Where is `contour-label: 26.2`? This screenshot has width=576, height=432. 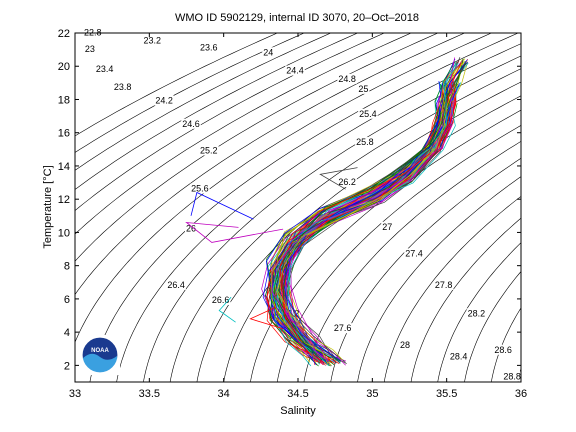
contour-label: 26.2 is located at coordinates (347, 182).